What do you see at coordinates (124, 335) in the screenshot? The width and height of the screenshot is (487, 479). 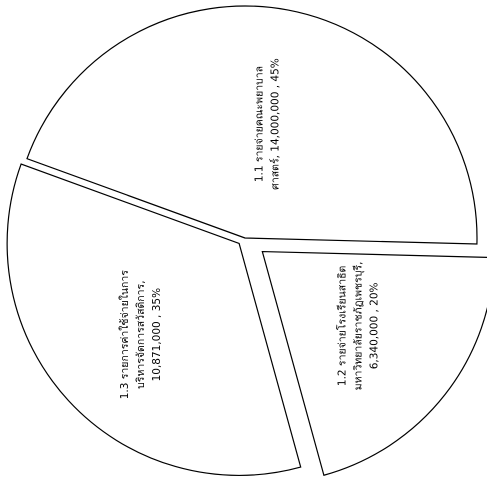 I see `slice-label-line: 1.3 รายการค่าใช้จ่ายในการ` at bounding box center [124, 335].